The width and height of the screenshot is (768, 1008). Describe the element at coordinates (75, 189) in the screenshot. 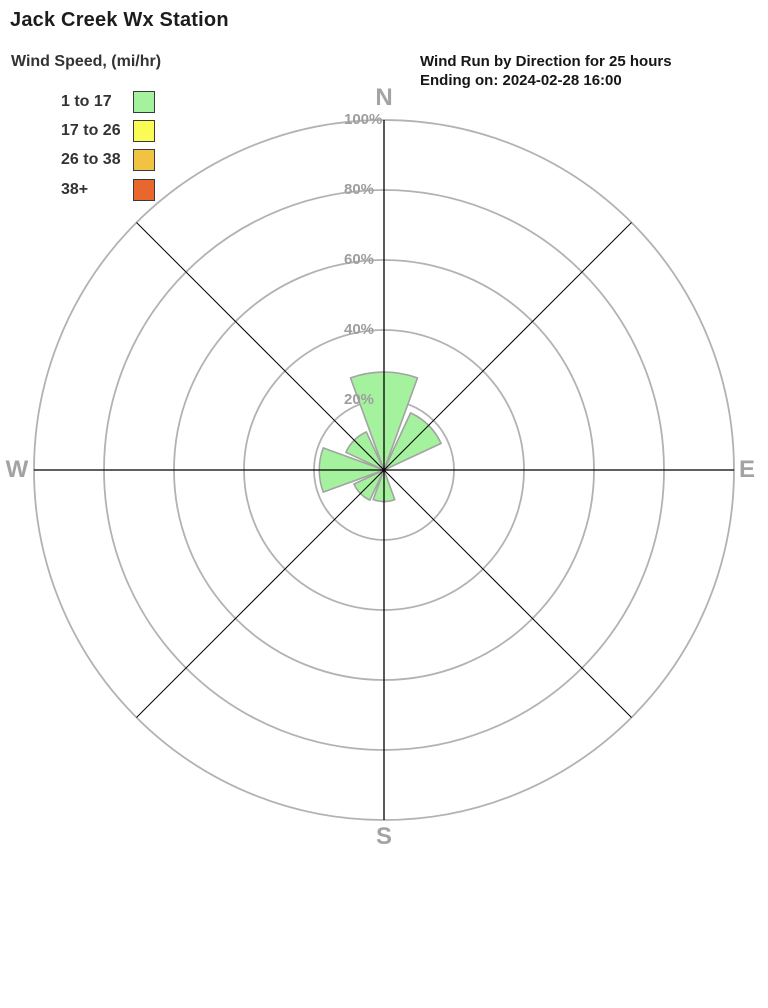

I see `legend-item-label: 38+` at that location.